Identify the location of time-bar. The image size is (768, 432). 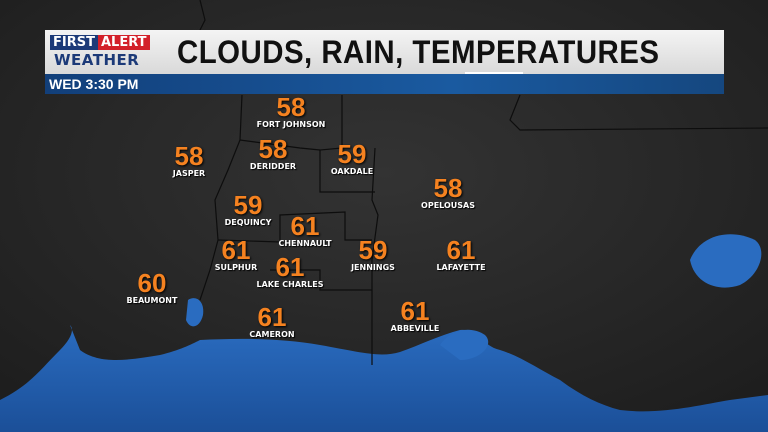
(384, 84).